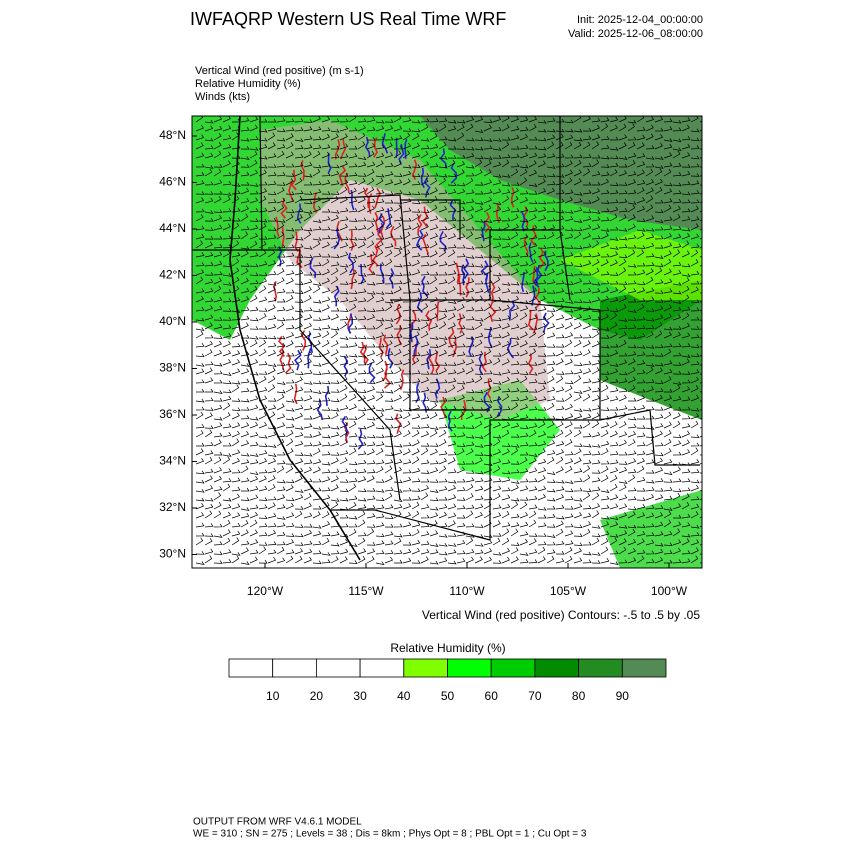 The height and width of the screenshot is (850, 850). I want to click on lat-label: 44°N, so click(172, 228).